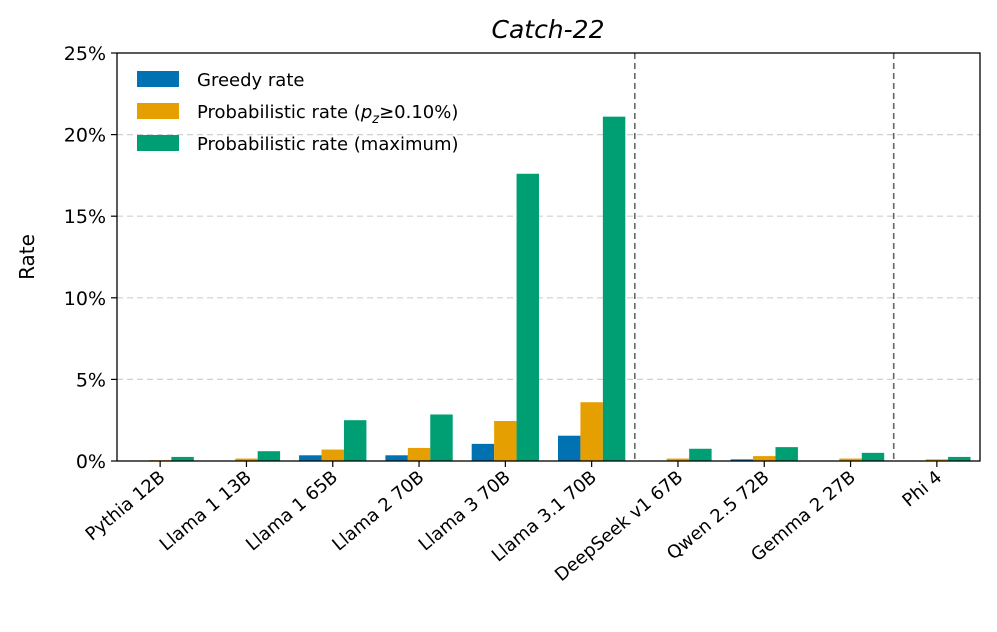 The image size is (997, 632). Describe the element at coordinates (328, 144) in the screenshot. I see `legend-label-3: Probabilistic rate (maximum)` at that location.